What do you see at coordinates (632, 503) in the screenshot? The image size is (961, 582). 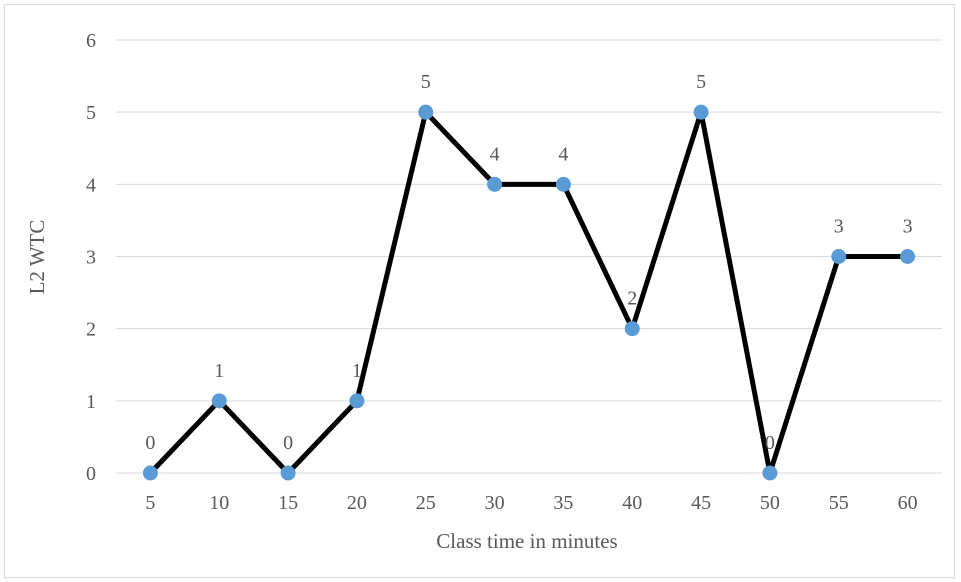 I see `x-tick-label: 40` at bounding box center [632, 503].